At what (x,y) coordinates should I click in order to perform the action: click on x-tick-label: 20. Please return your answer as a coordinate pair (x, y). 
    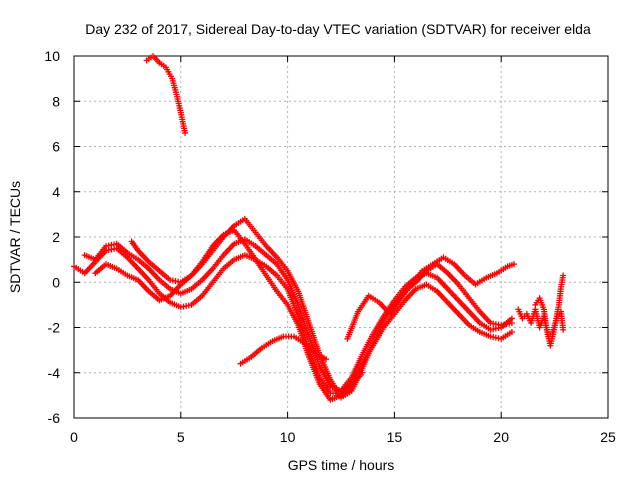
    Looking at the image, I should click on (501, 437).